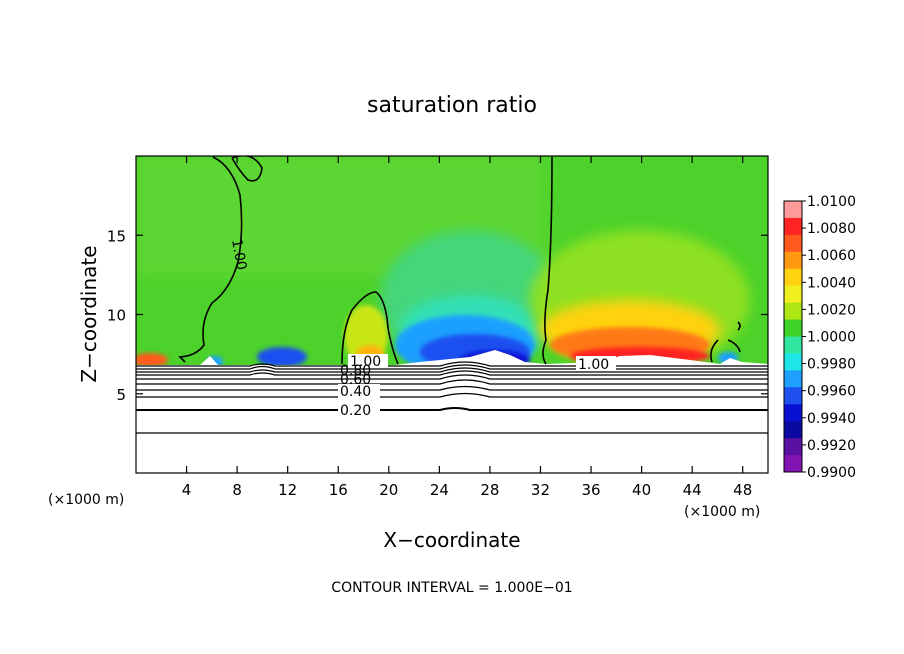 The image size is (904, 654). What do you see at coordinates (355, 371) in the screenshot?
I see `contour-label: 0.80` at bounding box center [355, 371].